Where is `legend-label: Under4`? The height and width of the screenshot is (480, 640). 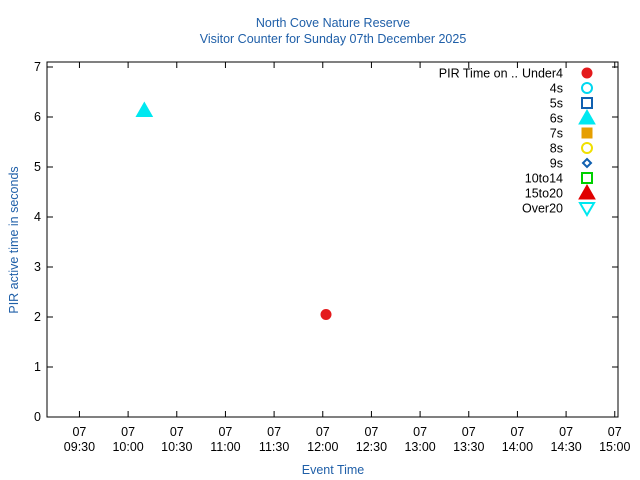
legend-label: Under4 is located at coordinates (542, 74).